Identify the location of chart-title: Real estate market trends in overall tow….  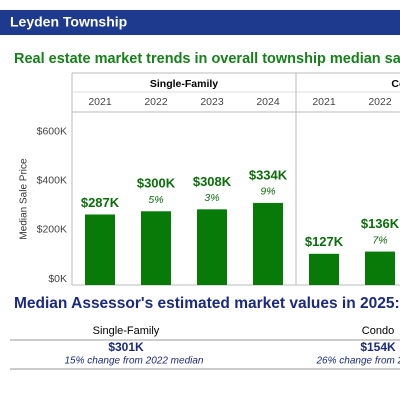
(207, 59).